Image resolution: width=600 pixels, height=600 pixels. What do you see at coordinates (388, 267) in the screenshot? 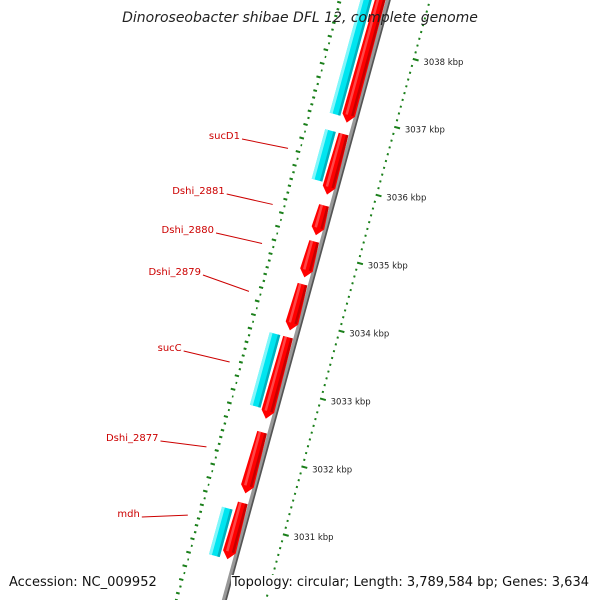
I see `tick-label: 3035 kbp` at bounding box center [388, 267].